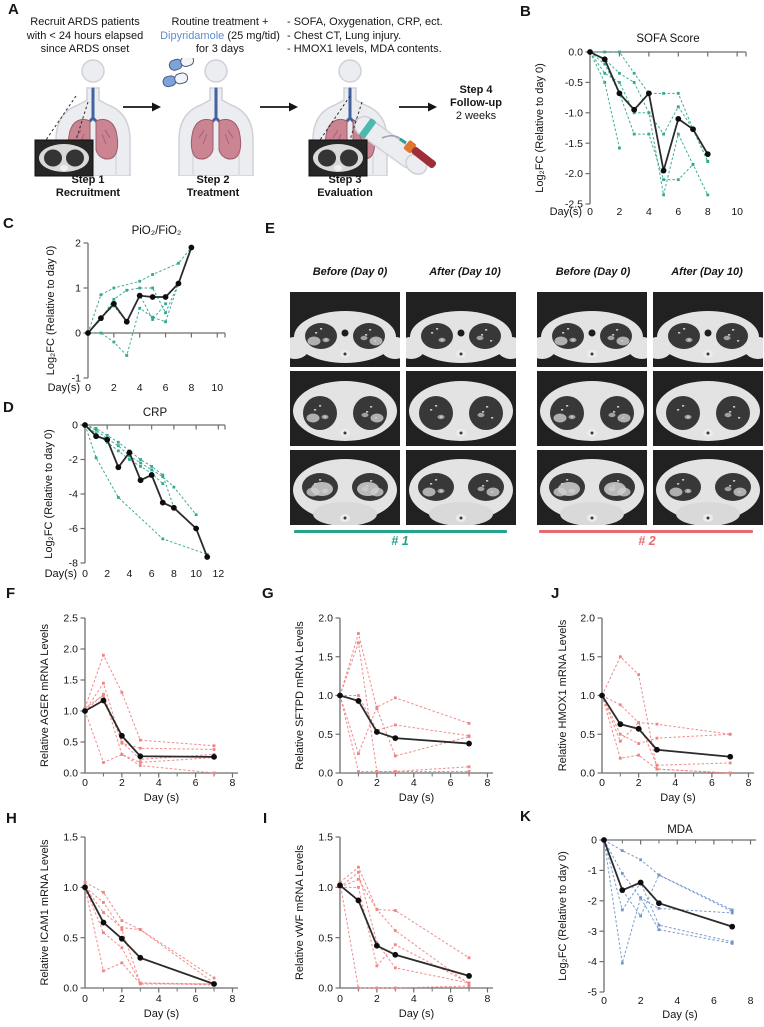  I want to click on svg-text: PiO₂/FiO₂, so click(157, 231).